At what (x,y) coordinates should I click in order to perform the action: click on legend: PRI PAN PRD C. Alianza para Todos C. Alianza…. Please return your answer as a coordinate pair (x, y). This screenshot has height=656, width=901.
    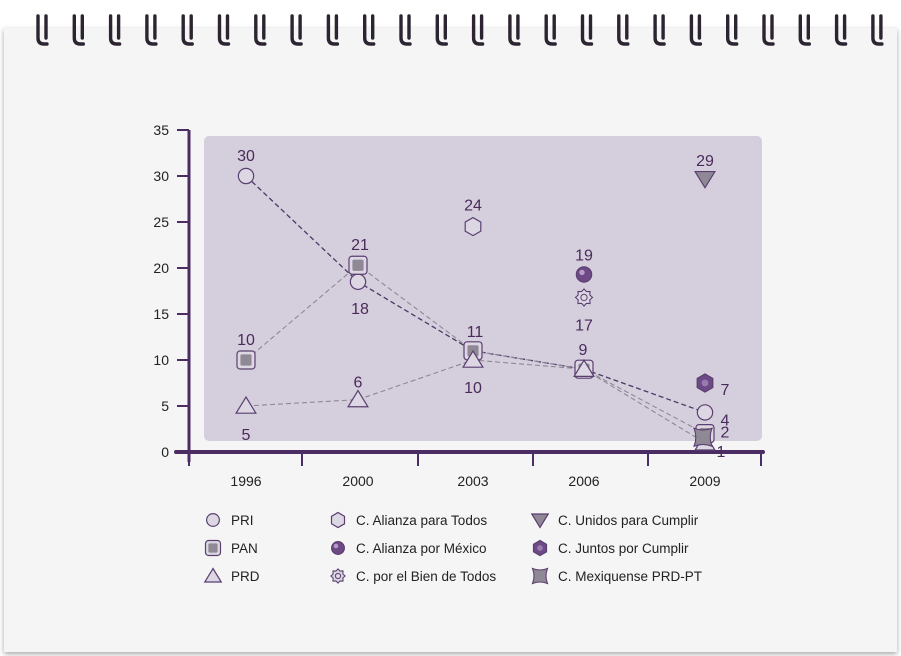
    Looking at the image, I should click on (452, 548).